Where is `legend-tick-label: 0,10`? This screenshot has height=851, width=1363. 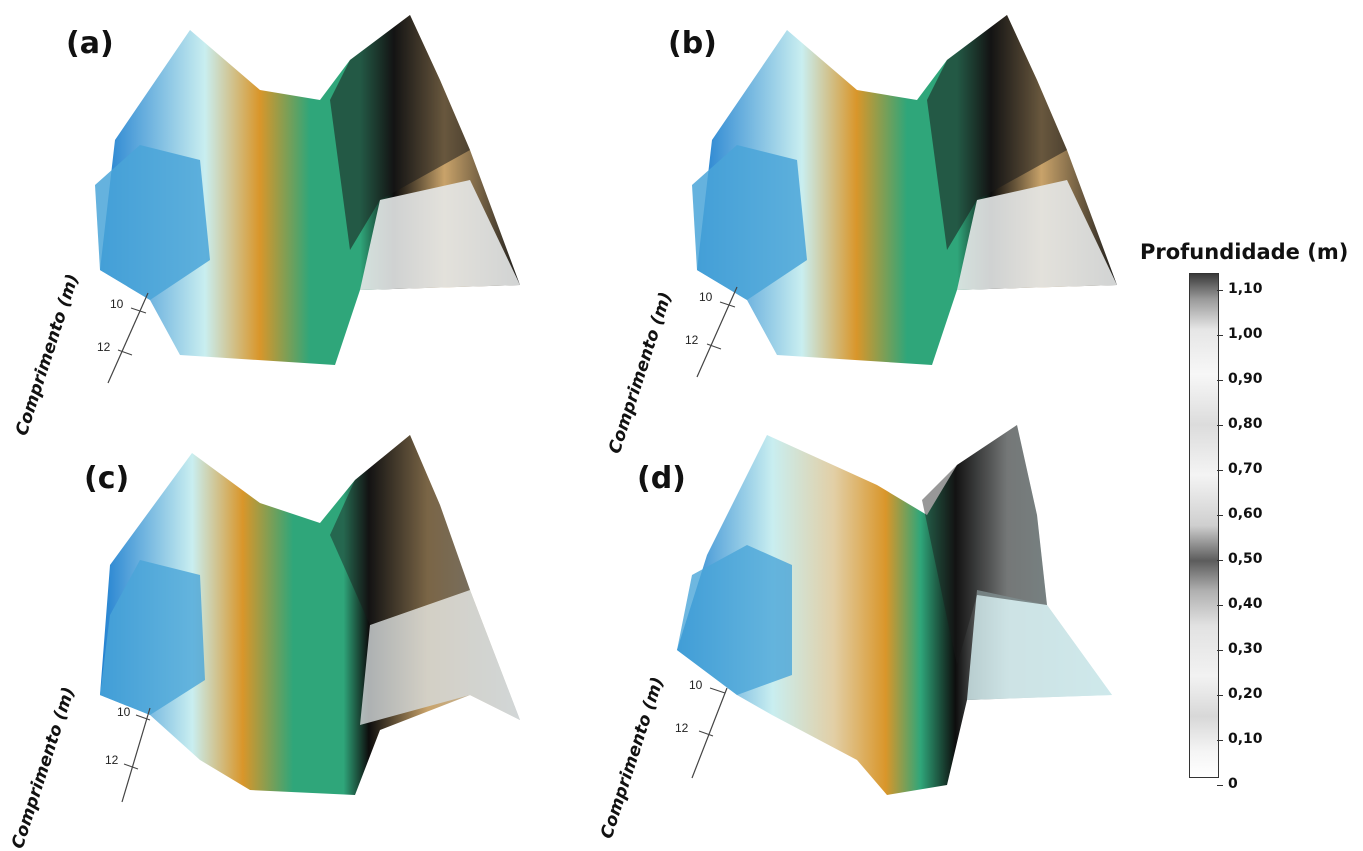
legend-tick-label: 0,10 is located at coordinates (1245, 739).